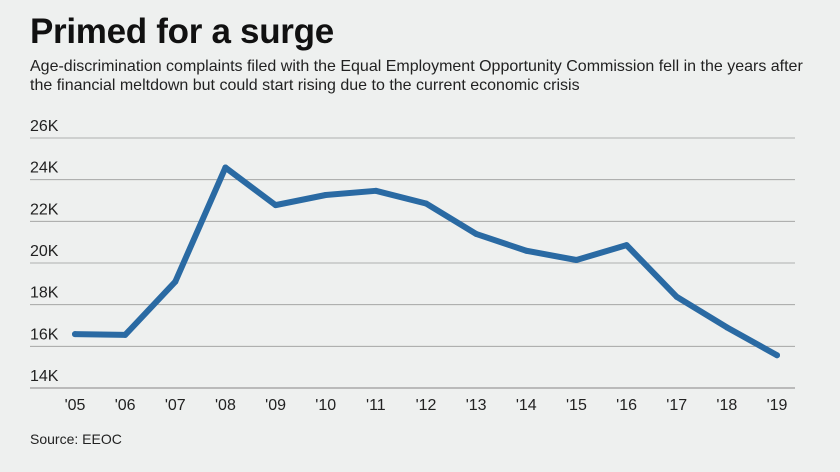 The image size is (840, 472). I want to click on x-tick-label: '17, so click(676, 405).